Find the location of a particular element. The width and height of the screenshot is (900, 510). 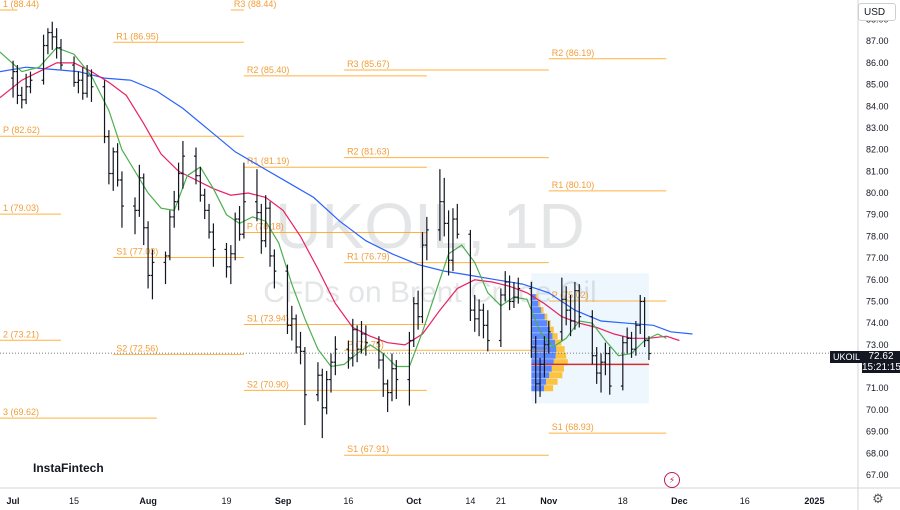

pivot-level-label: R2 (86.19) is located at coordinates (573, 53).